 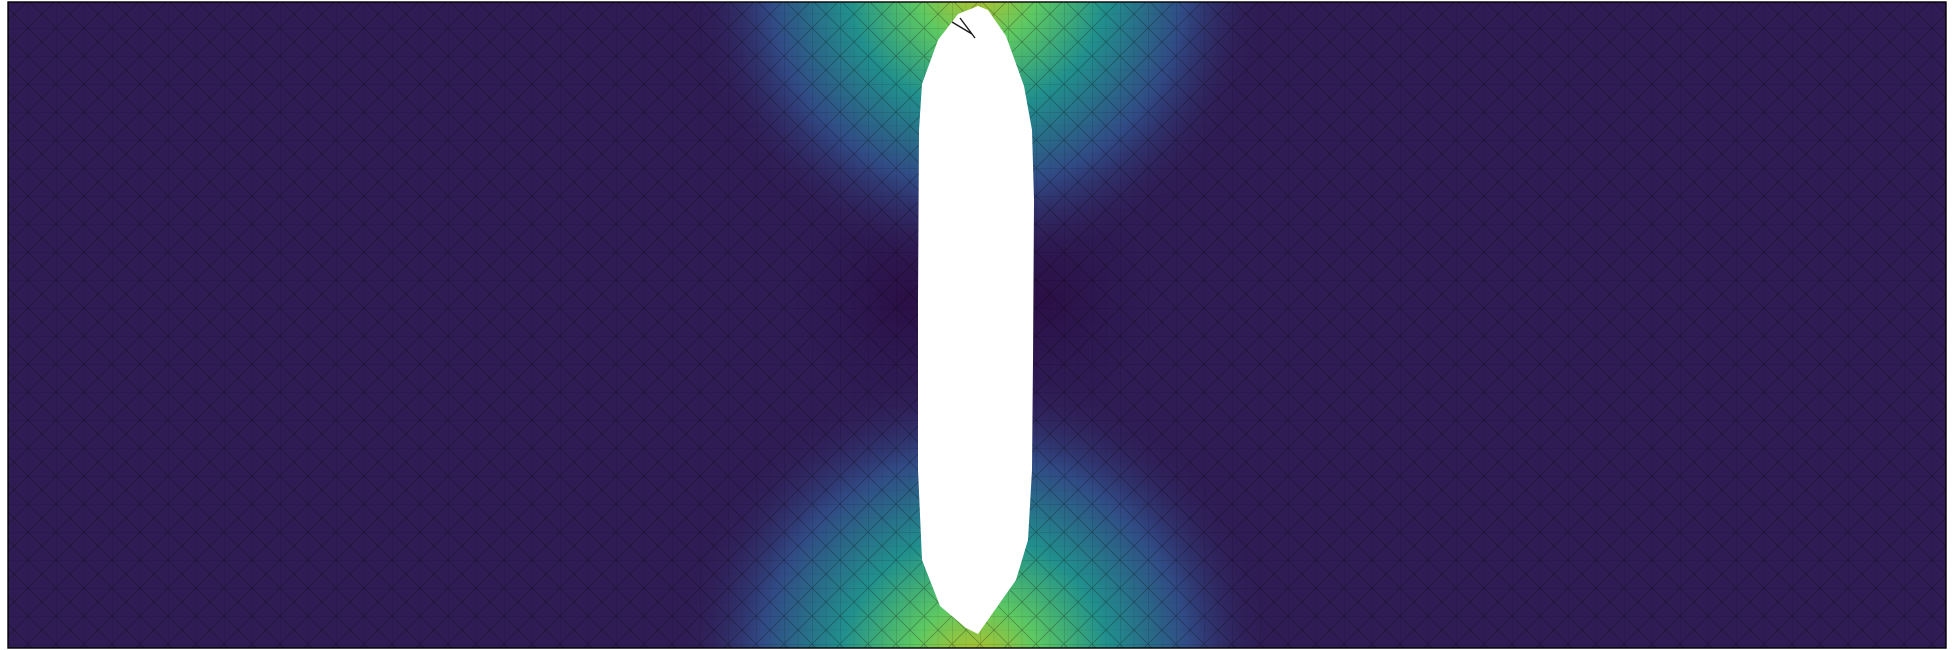 I want to click on mesh-artifact-top, so click(x=963, y=28).